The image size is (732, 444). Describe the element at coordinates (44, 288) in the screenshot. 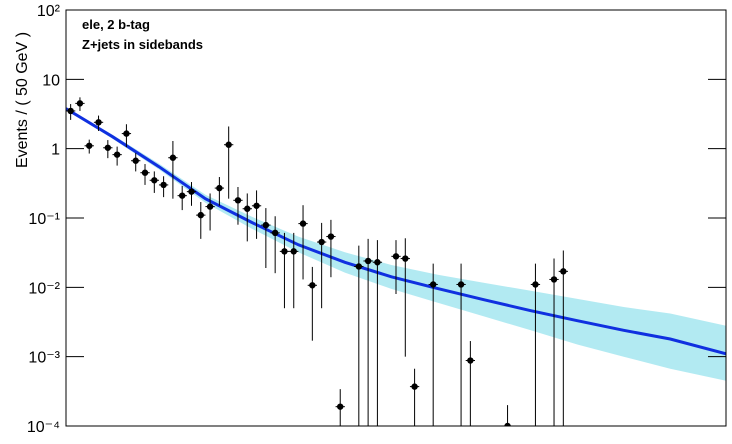

I see `y-tick-label: 10⁻²` at that location.